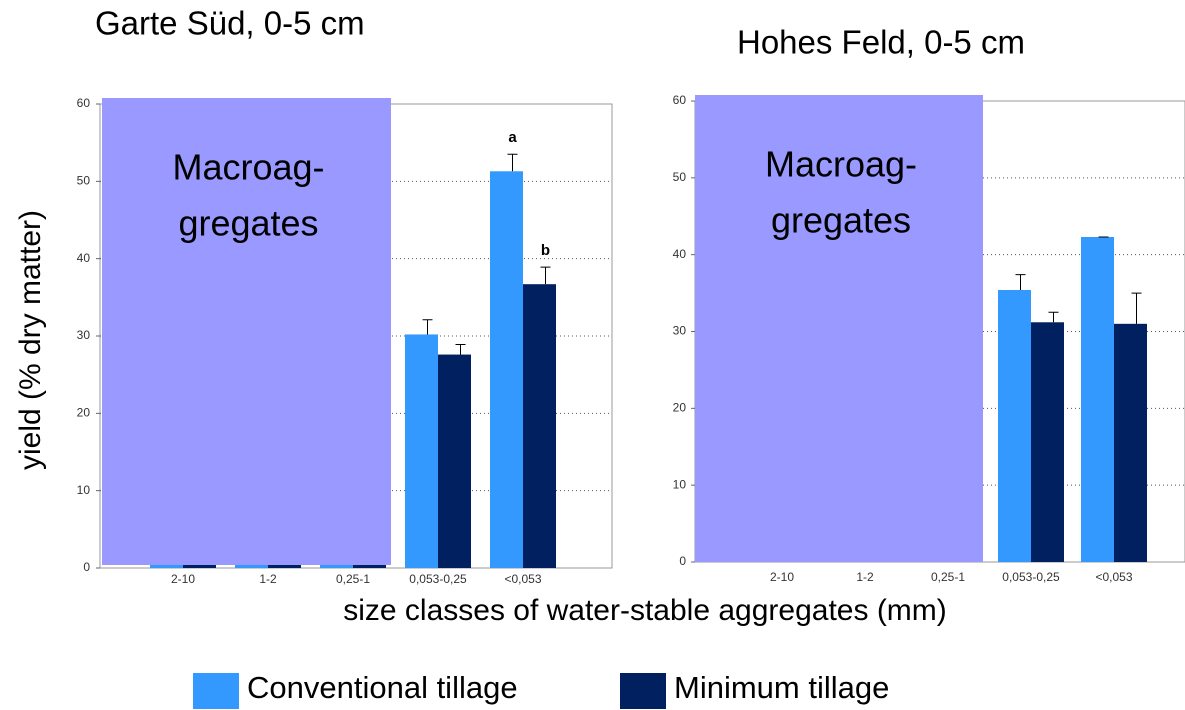 The width and height of the screenshot is (1185, 710). I want to click on chart-title: Garte Süd, 0-5 cm, so click(230, 23).